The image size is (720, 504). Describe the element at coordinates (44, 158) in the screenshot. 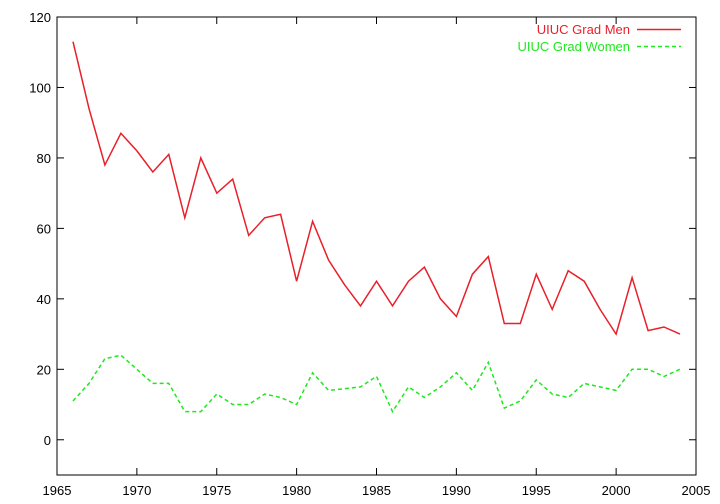

I see `y-tick-label: 80` at that location.